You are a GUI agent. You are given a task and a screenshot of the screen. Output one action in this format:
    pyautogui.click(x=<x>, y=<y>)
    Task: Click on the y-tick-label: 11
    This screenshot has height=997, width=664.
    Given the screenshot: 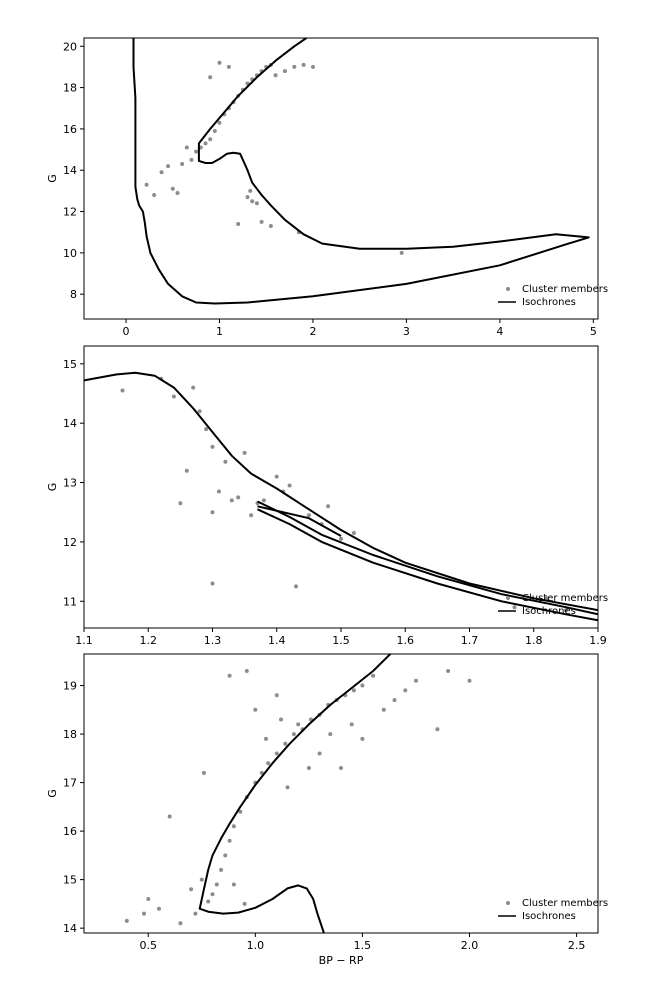 What is the action you would take?
    pyautogui.click(x=70, y=601)
    